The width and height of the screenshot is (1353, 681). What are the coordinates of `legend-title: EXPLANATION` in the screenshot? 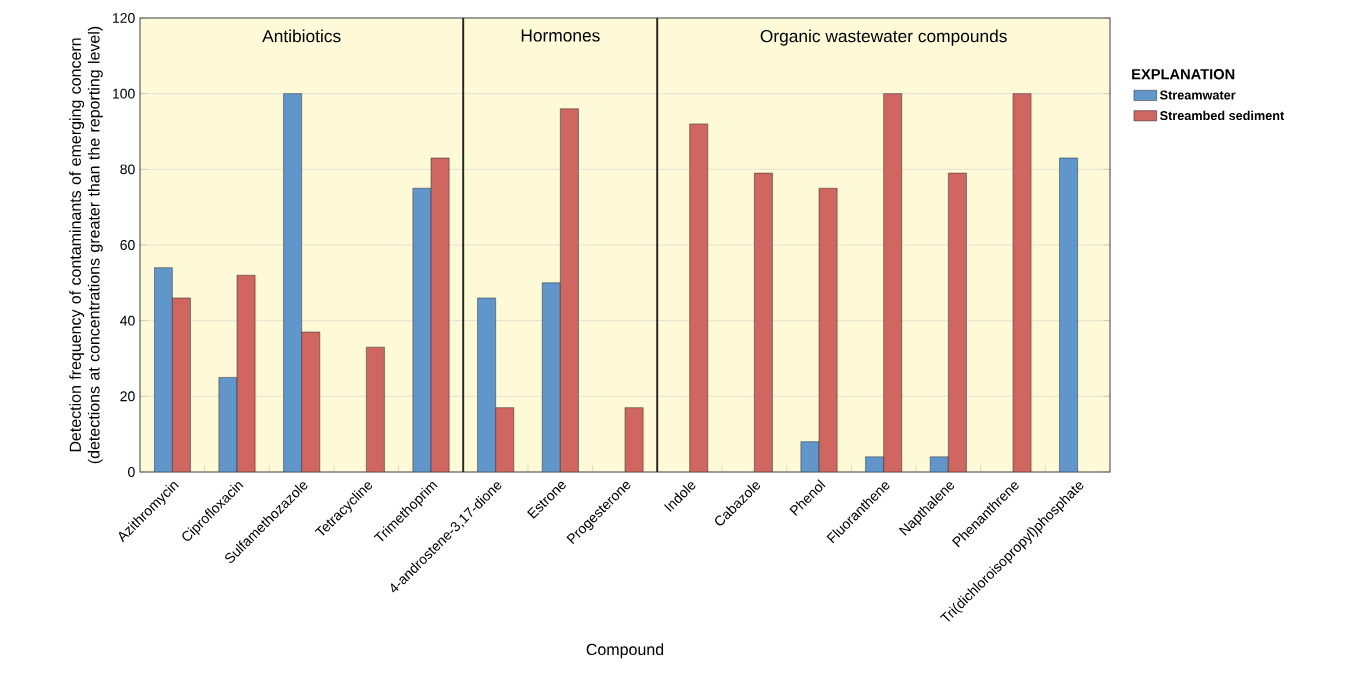 It's located at (1183, 74).